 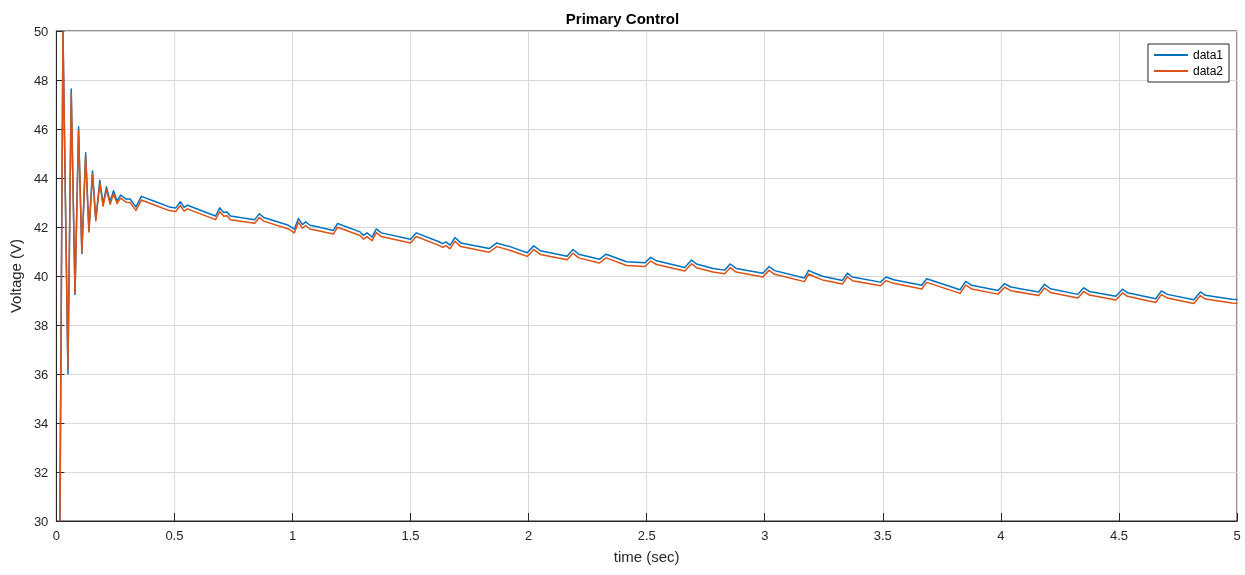 I want to click on legend-label: data2, so click(x=1208, y=71).